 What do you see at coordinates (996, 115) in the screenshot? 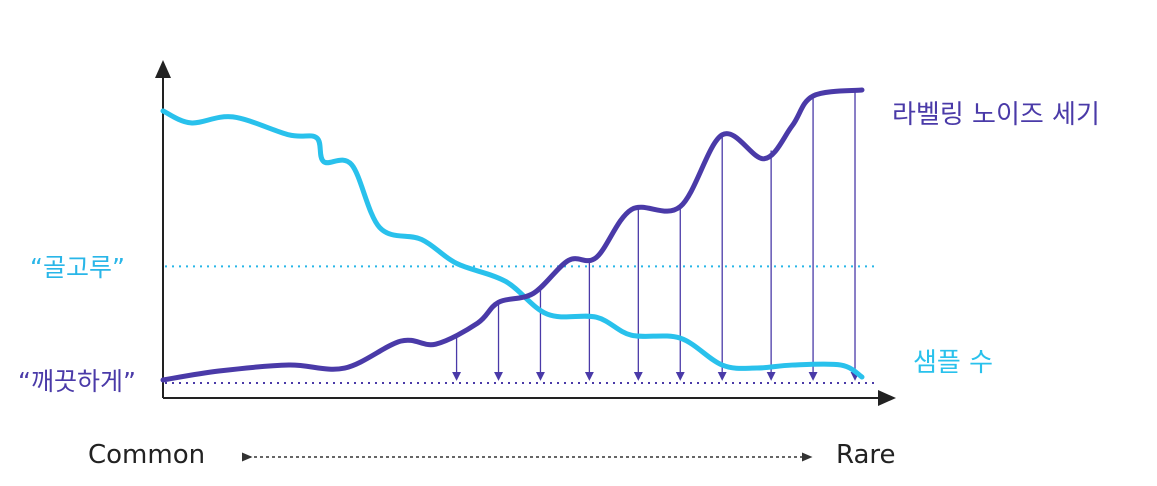
I see `series-label-label-noise: 라벨링 노이즈 세기` at bounding box center [996, 115].